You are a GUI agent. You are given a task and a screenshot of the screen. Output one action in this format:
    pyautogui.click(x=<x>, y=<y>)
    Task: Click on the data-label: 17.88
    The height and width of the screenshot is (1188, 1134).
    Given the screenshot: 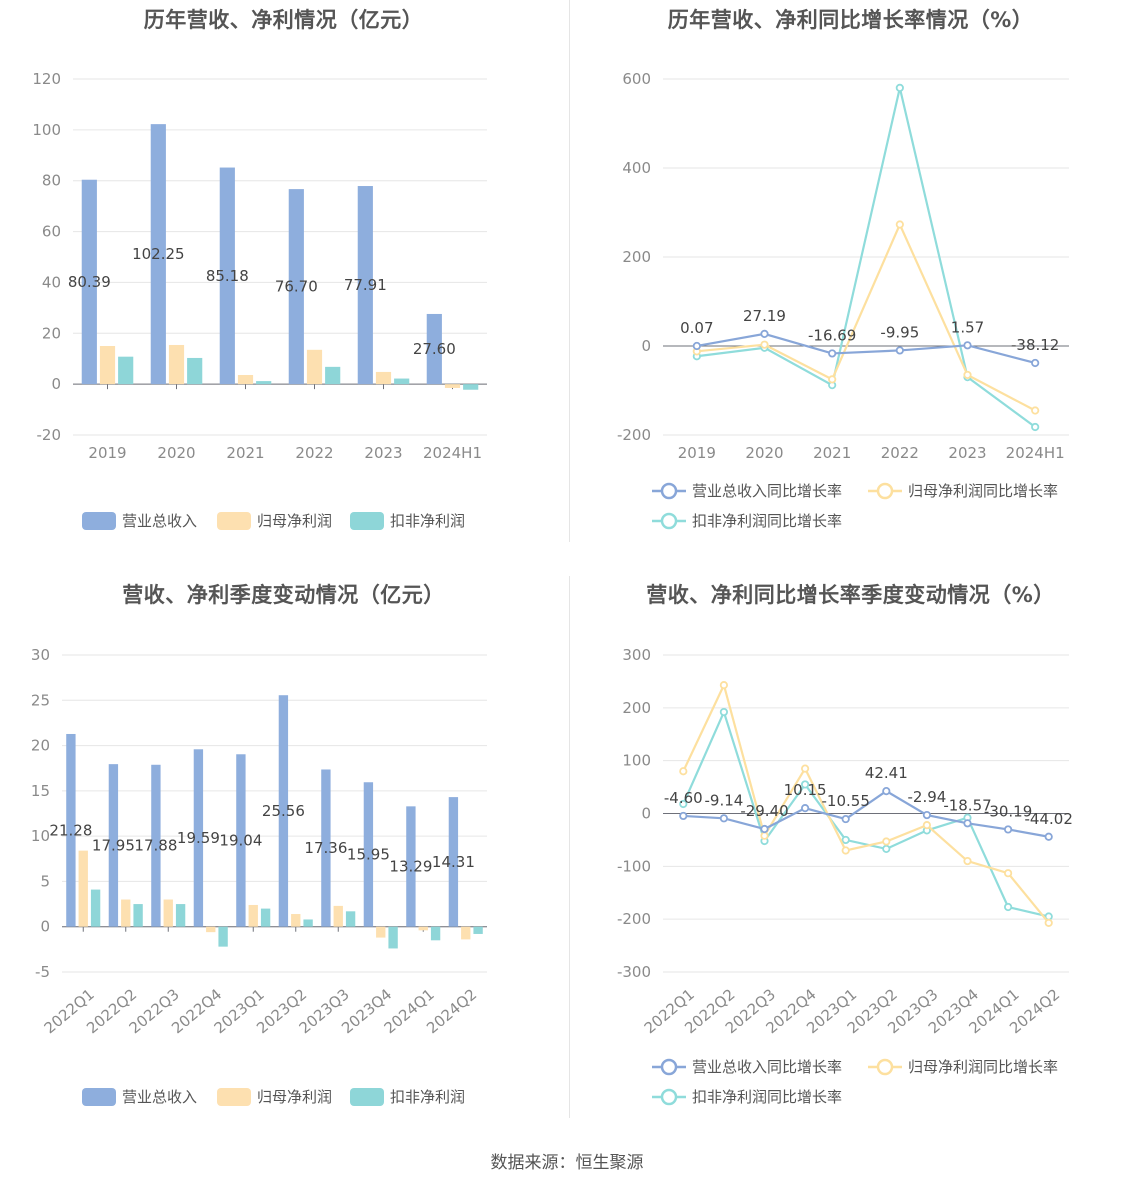 What is the action you would take?
    pyautogui.click(x=155, y=846)
    